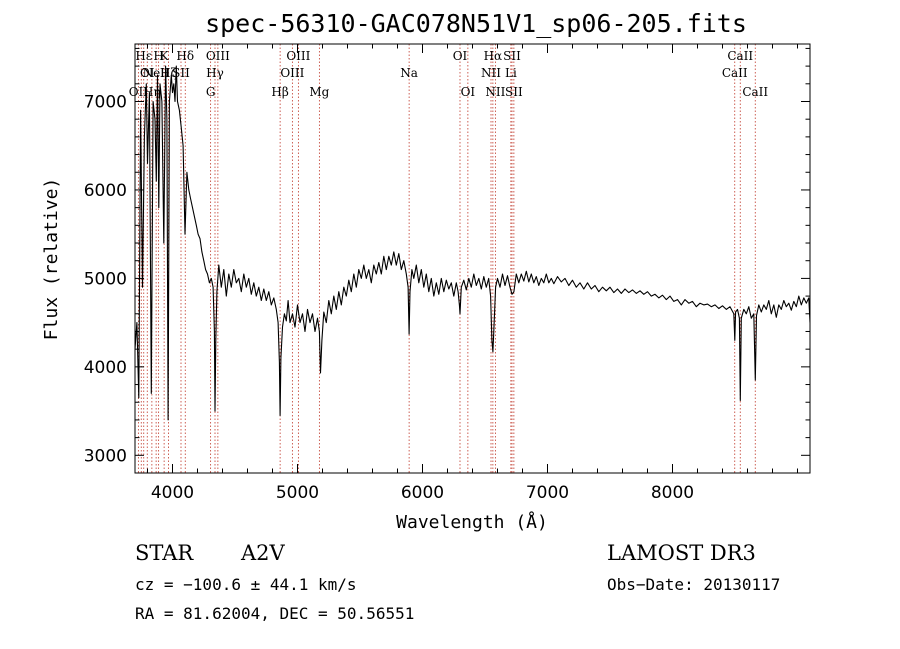 This screenshot has height=649, width=900. Describe the element at coordinates (547, 493) in the screenshot. I see `x-tick-label-7000: 7000` at that location.